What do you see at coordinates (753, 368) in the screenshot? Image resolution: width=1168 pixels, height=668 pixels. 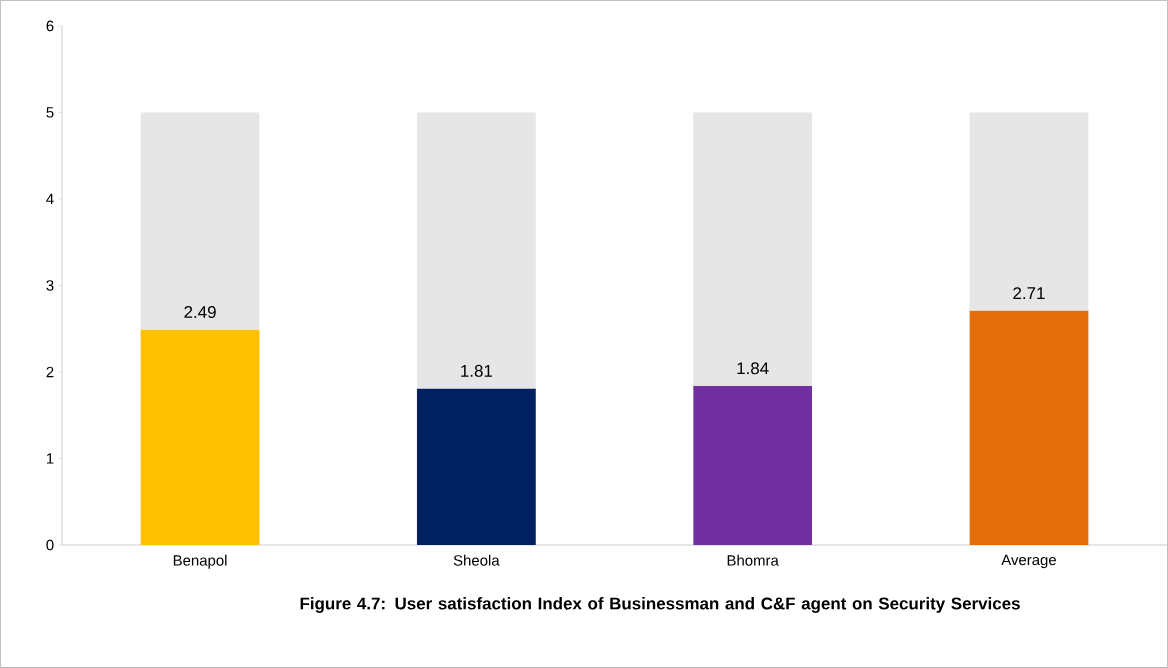 I see `data-label: 1.84` at bounding box center [753, 368].